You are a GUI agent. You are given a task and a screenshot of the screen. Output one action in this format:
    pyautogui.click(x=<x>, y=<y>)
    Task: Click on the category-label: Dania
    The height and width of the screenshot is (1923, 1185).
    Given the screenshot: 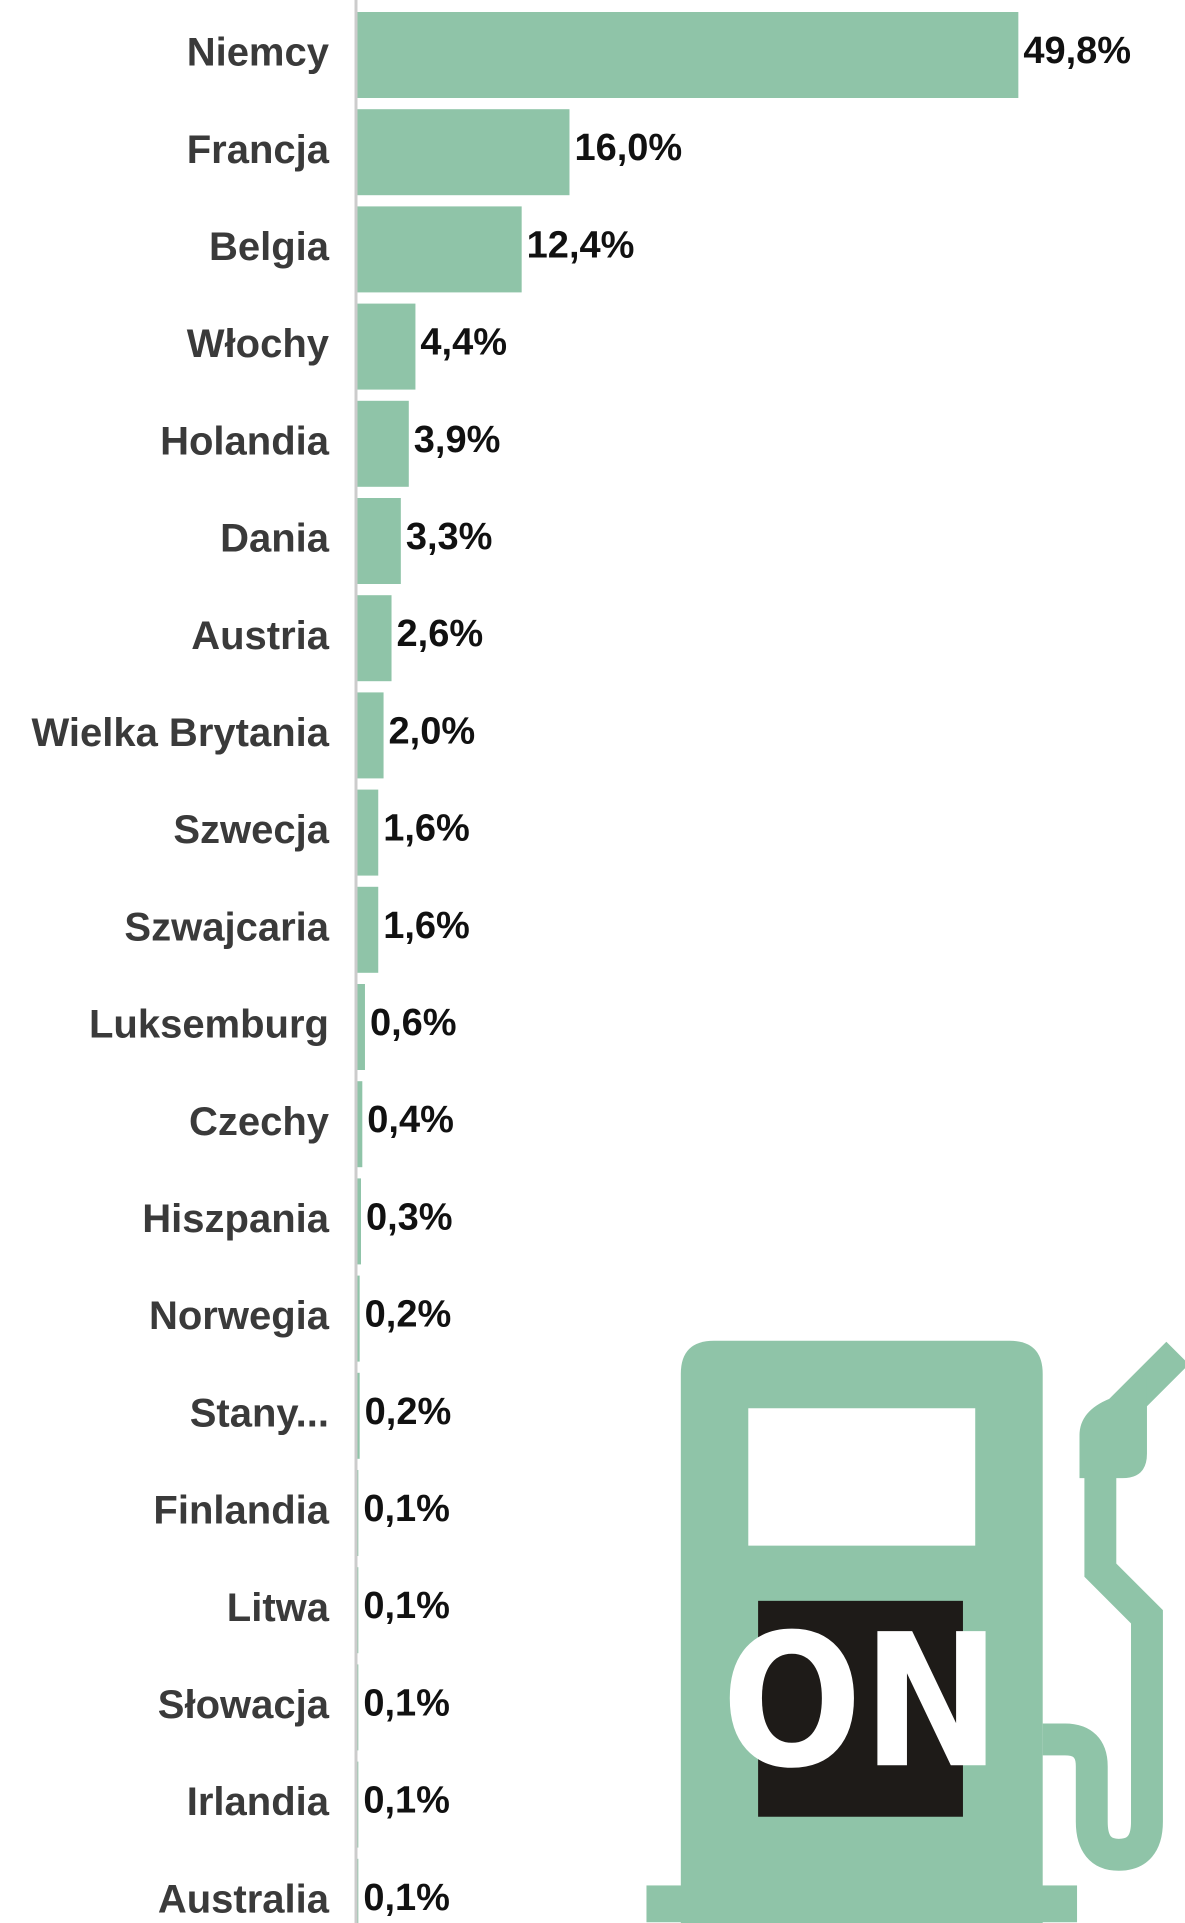 What is the action you would take?
    pyautogui.click(x=275, y=539)
    